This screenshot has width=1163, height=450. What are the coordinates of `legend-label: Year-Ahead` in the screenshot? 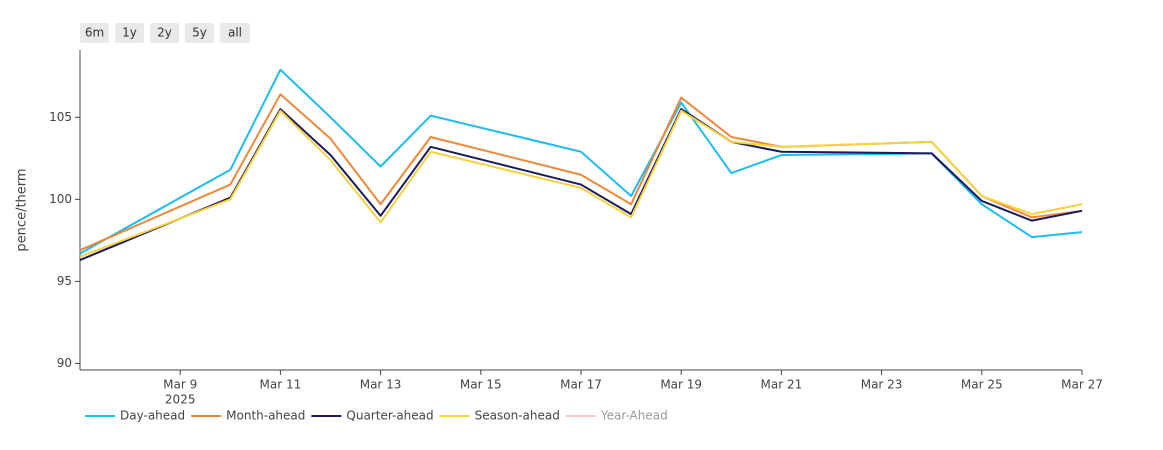 It's located at (634, 416).